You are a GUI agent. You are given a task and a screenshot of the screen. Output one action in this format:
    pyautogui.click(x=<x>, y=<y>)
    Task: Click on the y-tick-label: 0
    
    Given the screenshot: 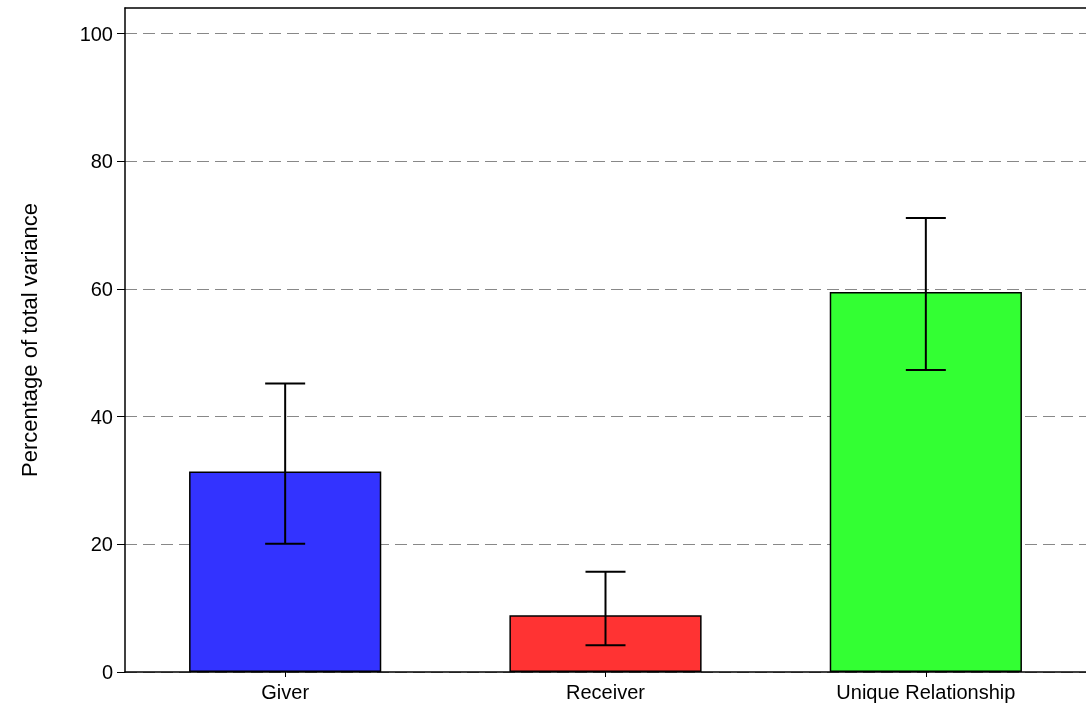 What is the action you would take?
    pyautogui.click(x=107, y=672)
    